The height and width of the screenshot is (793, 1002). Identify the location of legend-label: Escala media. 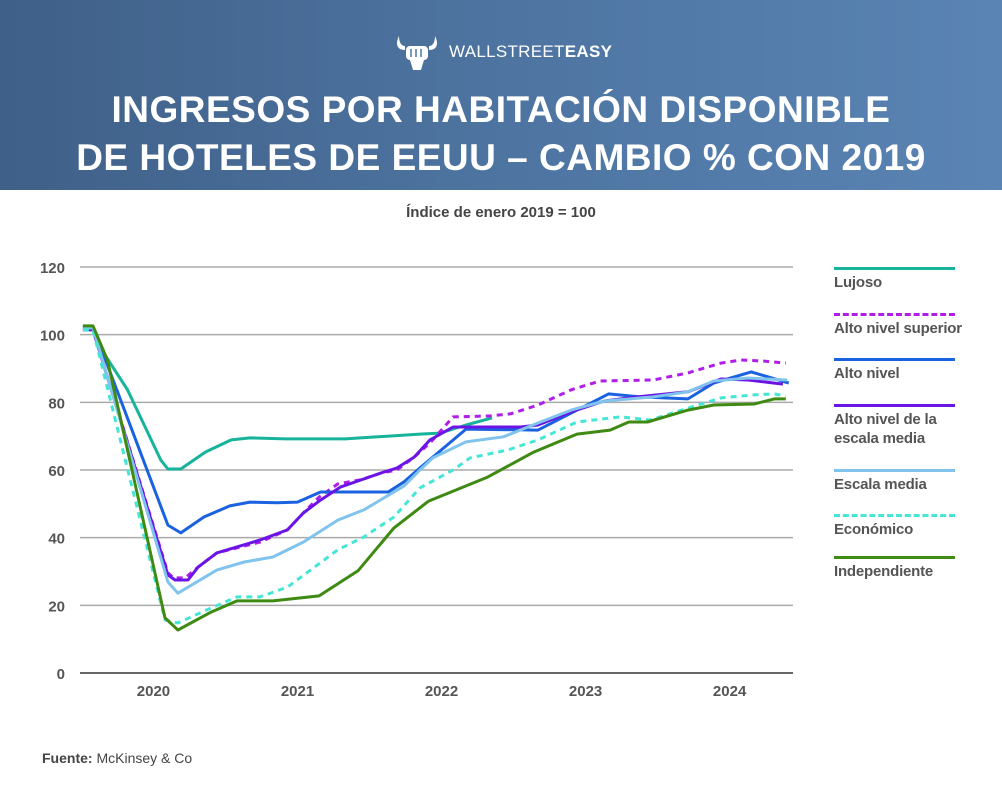
(880, 484).